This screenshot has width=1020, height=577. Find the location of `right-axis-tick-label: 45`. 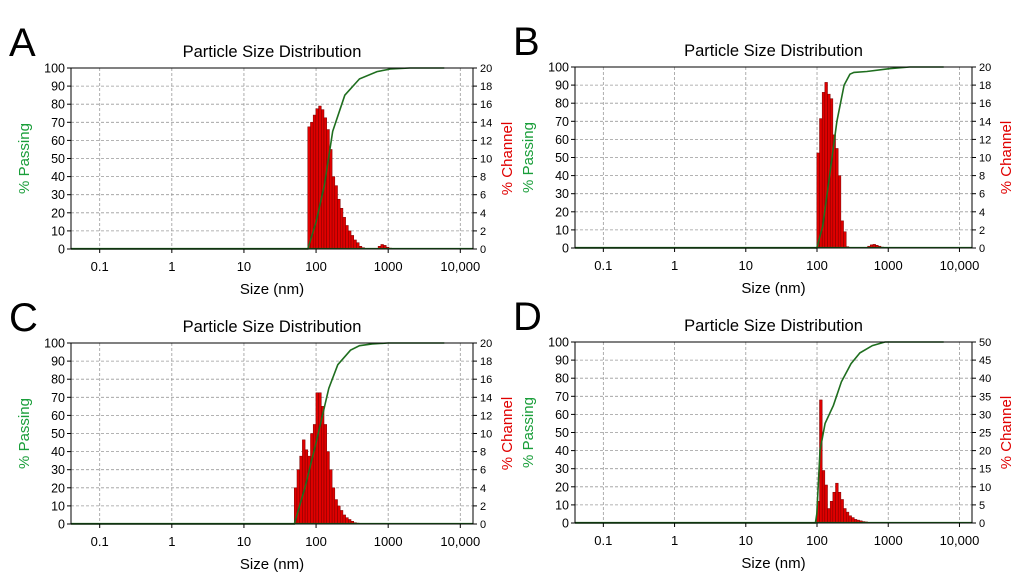

right-axis-tick-label: 45 is located at coordinates (985, 361).